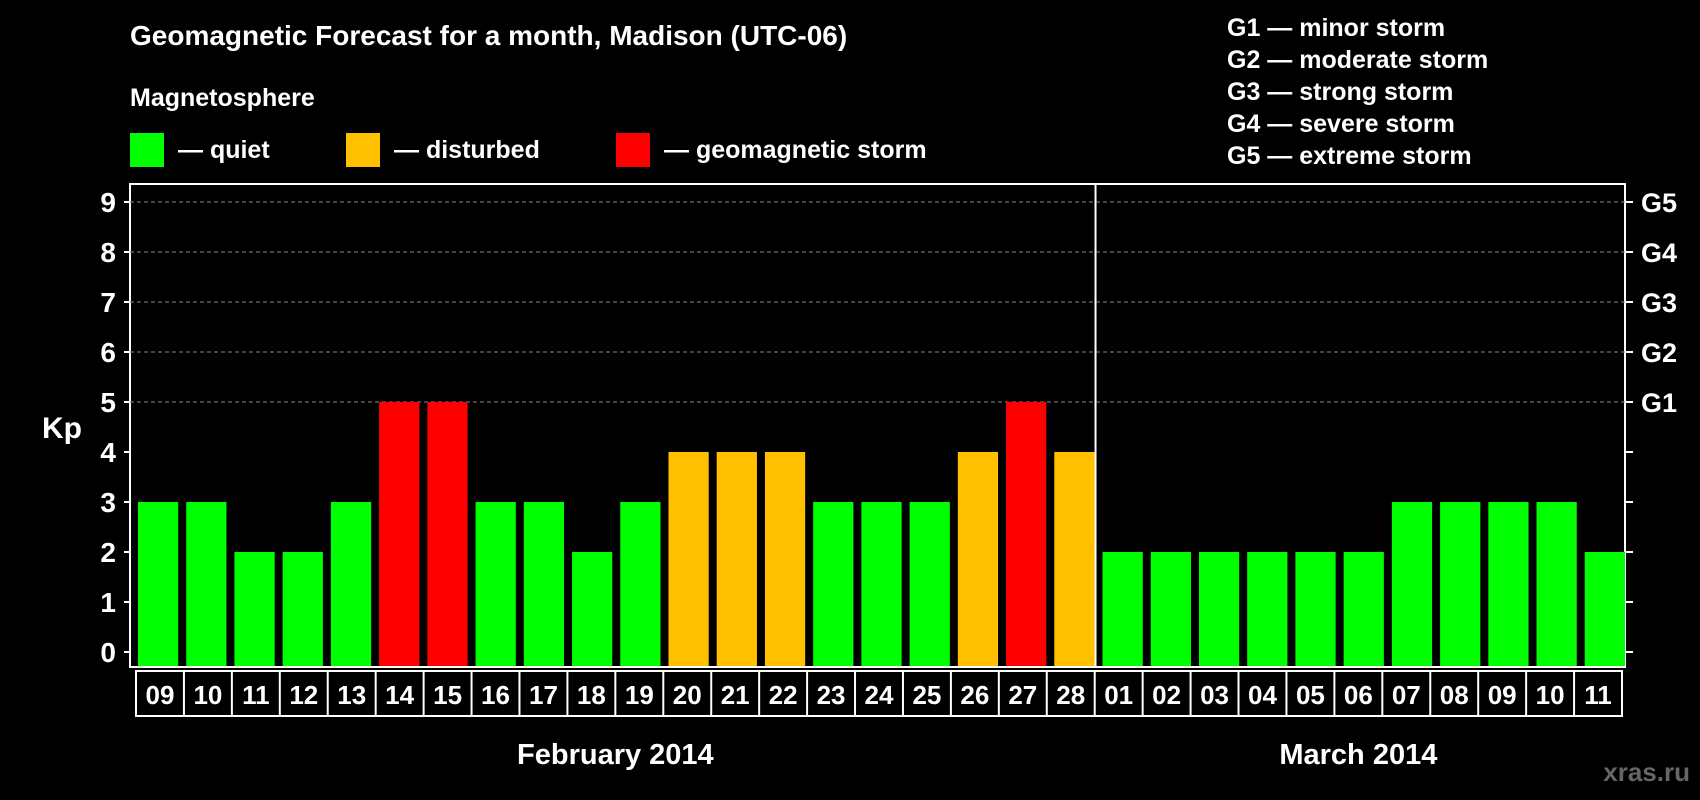 The height and width of the screenshot is (800, 1700). What do you see at coordinates (467, 149) in the screenshot?
I see `legend-disturbed-label: — disturbed` at bounding box center [467, 149].